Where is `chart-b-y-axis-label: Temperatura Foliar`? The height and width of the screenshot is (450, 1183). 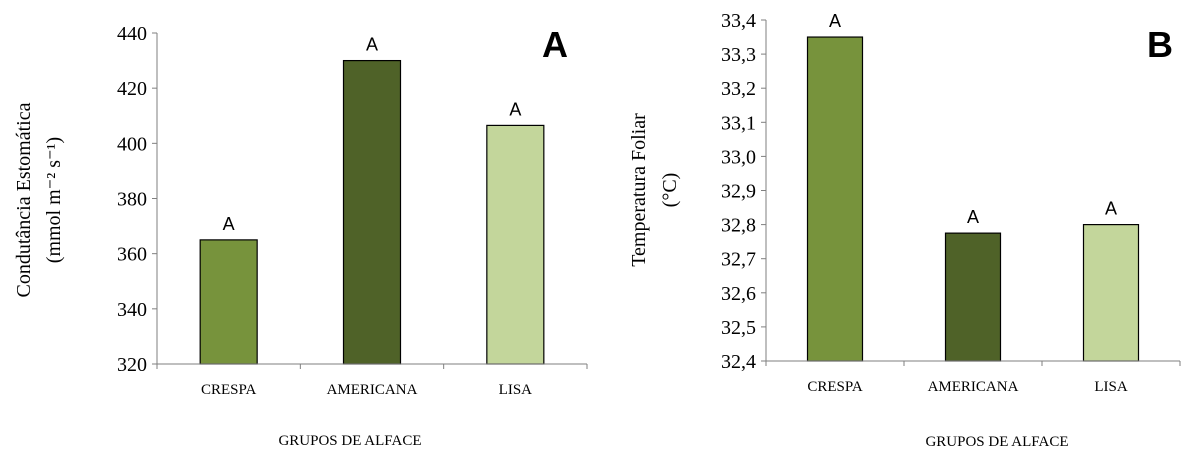 chart-b-y-axis-label: Temperatura Foliar is located at coordinates (639, 190).